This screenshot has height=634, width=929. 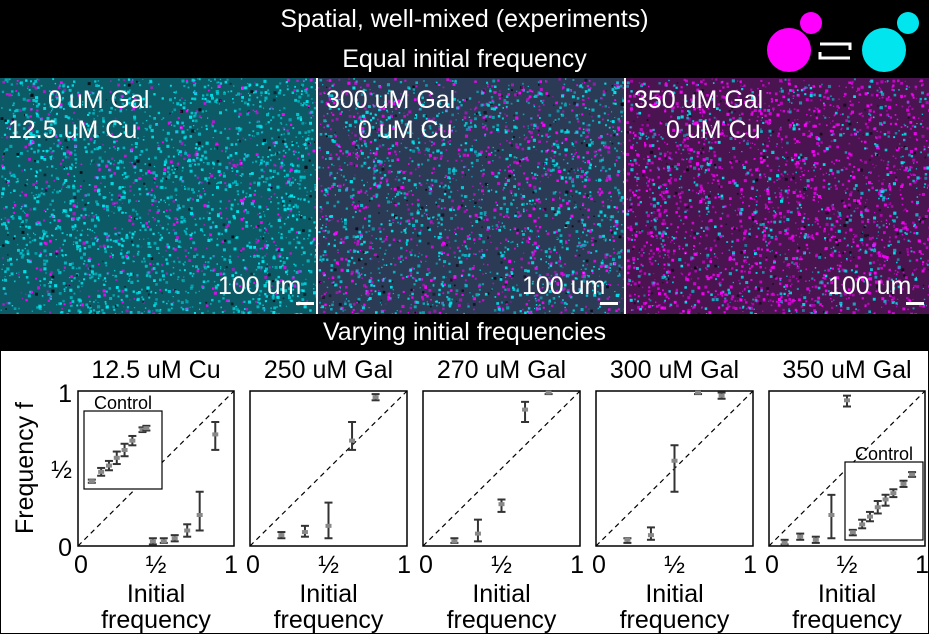 What do you see at coordinates (25, 468) in the screenshot?
I see `y-axis-label: Frequency f` at bounding box center [25, 468].